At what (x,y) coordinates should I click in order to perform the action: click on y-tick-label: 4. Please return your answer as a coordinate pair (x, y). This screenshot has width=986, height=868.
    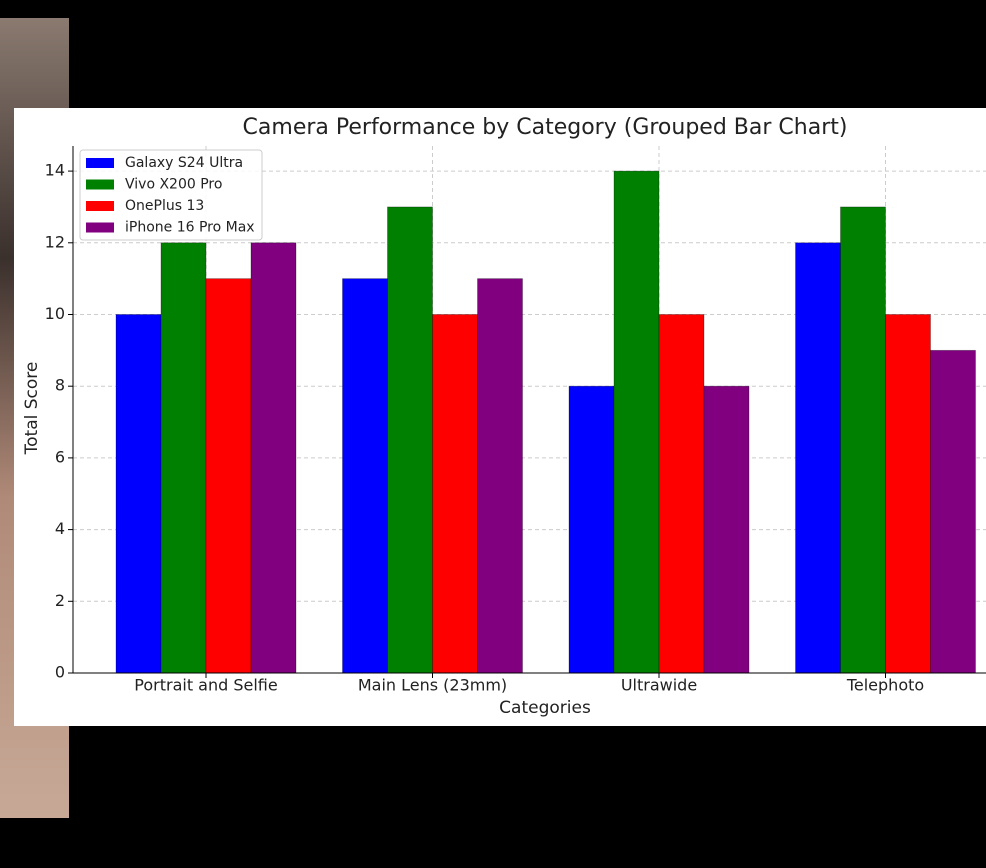
    Looking at the image, I should click on (60, 528).